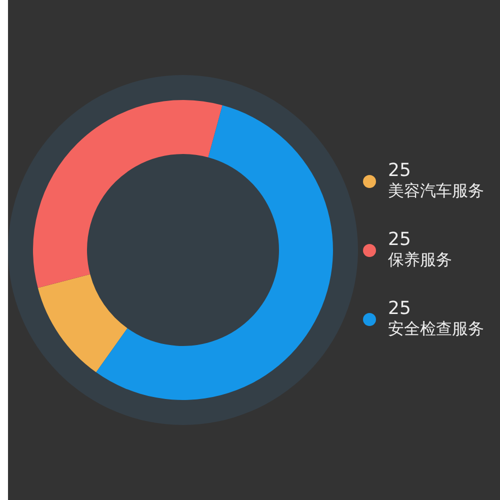 The width and height of the screenshot is (500, 500). Describe the element at coordinates (436, 191) in the screenshot. I see `legend-label: 美容汽车服务` at that location.